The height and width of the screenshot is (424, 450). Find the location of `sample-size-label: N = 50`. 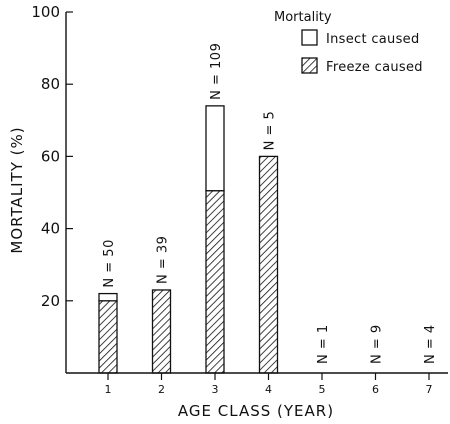

sample-size-label: N = 50 is located at coordinates (109, 263).